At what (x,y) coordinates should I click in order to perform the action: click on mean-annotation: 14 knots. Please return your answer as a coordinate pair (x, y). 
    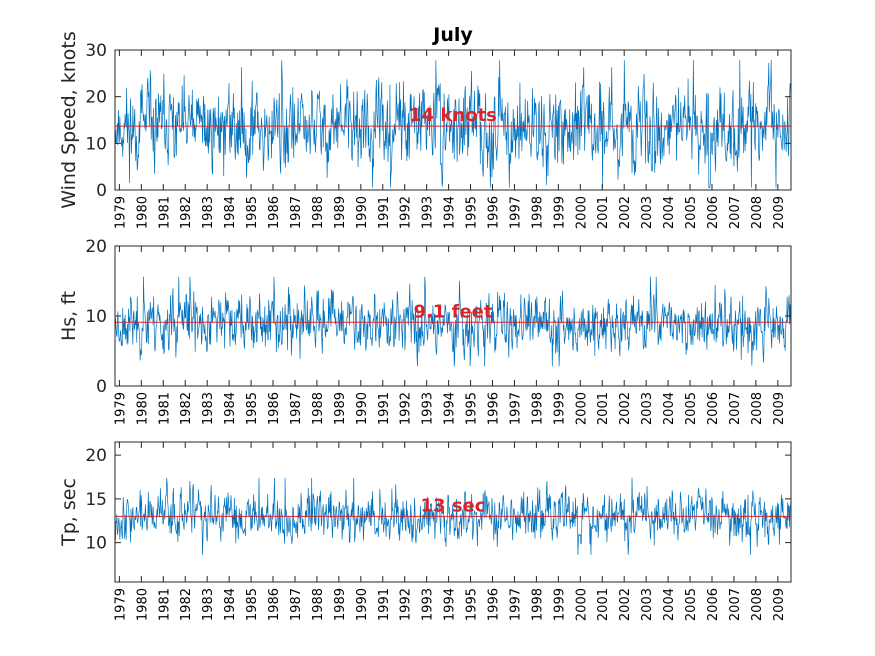
    Looking at the image, I should click on (453, 115).